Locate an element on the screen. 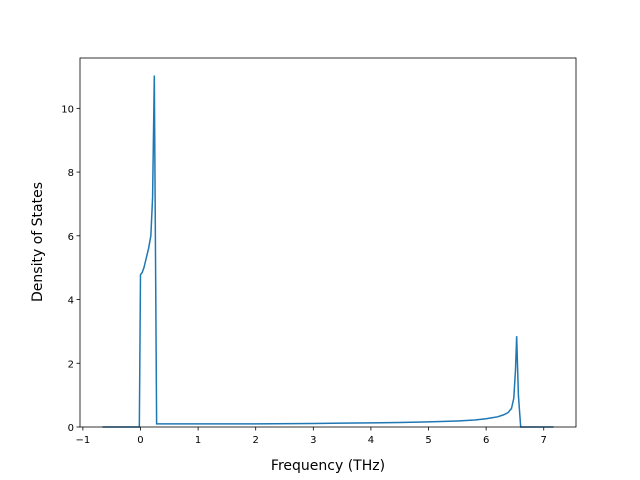 The height and width of the screenshot is (480, 640). x-axis-label: Frequency (THz) is located at coordinates (328, 466).